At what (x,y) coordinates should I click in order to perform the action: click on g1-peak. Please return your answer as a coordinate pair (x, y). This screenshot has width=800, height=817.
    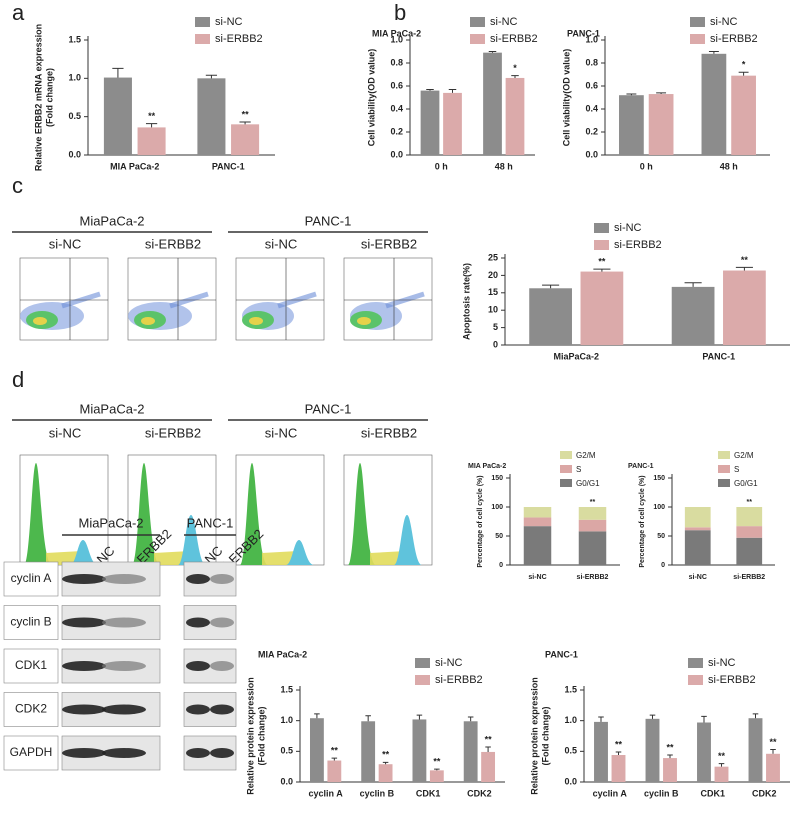
    Looking at the image, I should click on (146, 514).